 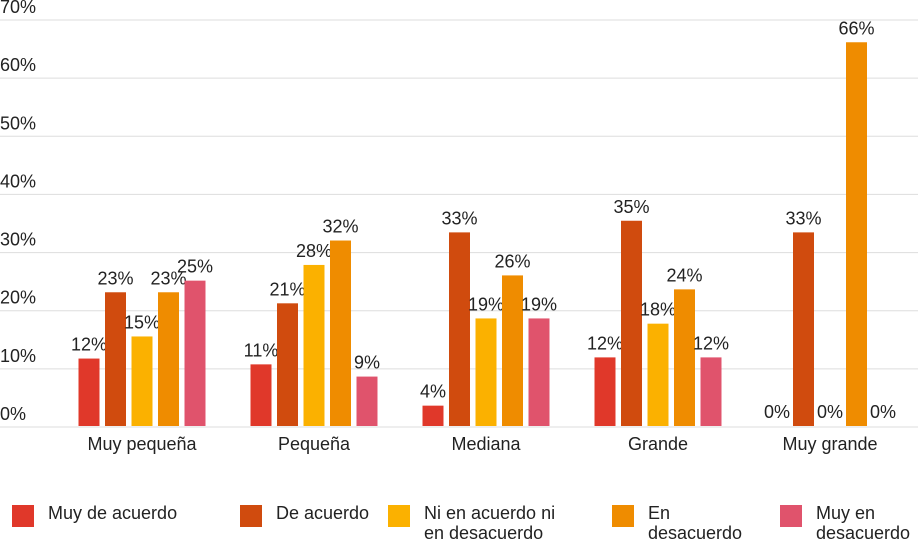 I want to click on x-tick-label: Grande, so click(x=658, y=444).